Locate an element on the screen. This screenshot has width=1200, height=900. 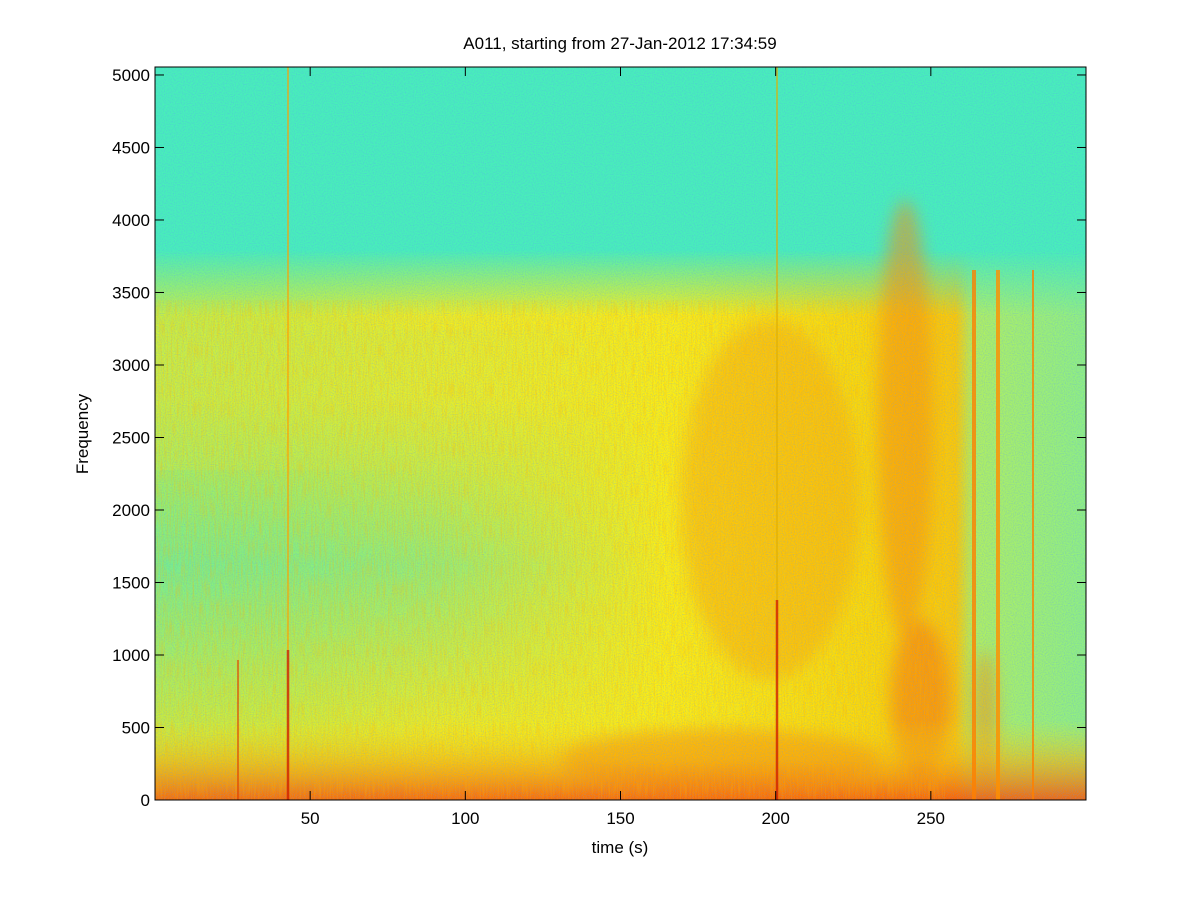
y-tick-label: 500 is located at coordinates (136, 727).